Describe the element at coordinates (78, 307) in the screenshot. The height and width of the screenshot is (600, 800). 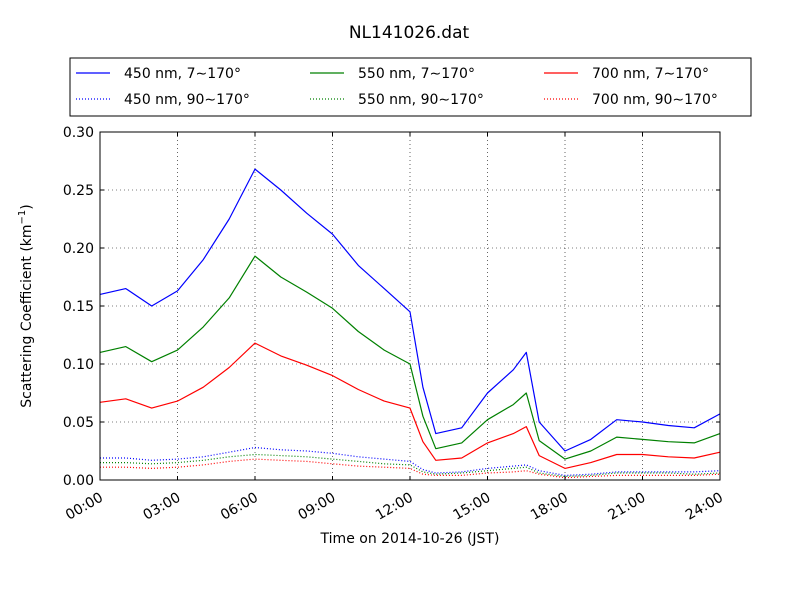
I see `y-tick-label: 0.15` at that location.